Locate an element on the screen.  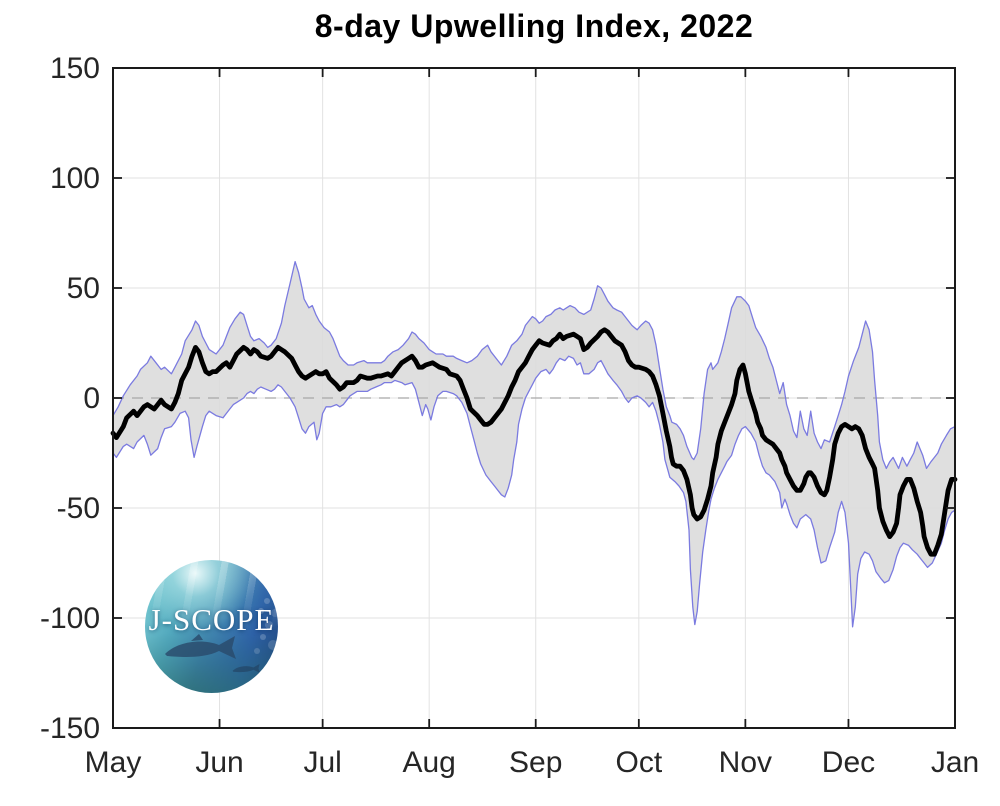
y-tick-label: 100 is located at coordinates (75, 178).